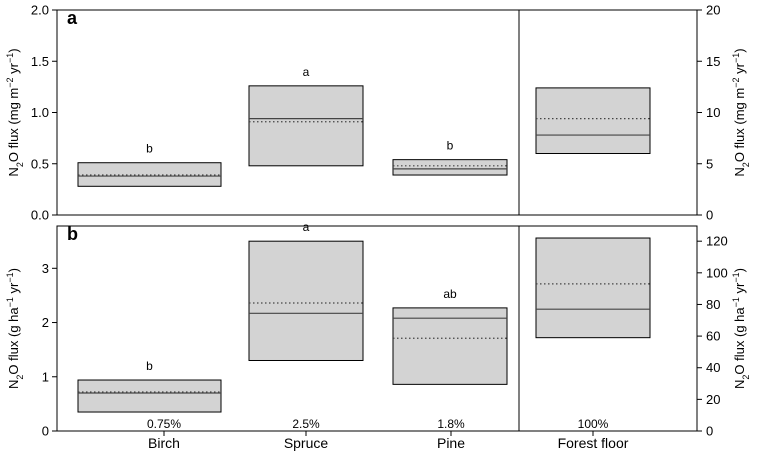  Describe the element at coordinates (45, 376) in the screenshot. I see `y-tick-label: 1` at that location.